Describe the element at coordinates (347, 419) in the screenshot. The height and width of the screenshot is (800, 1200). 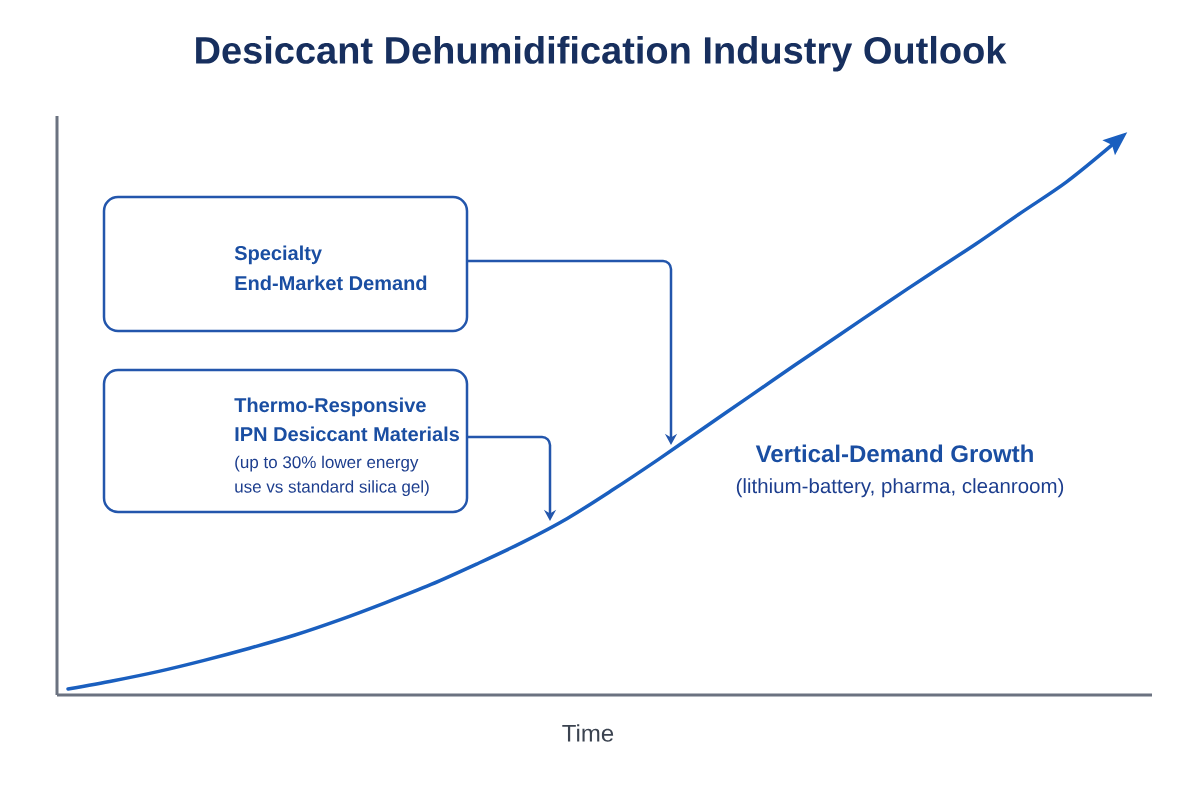
I see `annotation: Thermo-Responsive IPN Desiccant Materials` at that location.